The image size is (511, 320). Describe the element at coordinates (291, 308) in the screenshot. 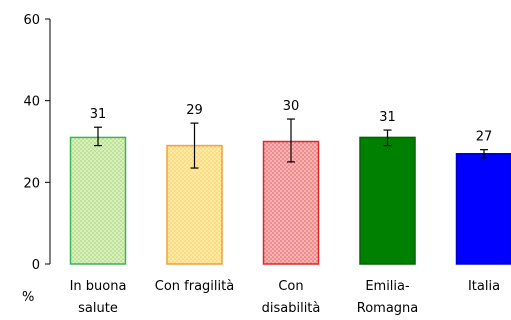

I see `x-tick-label: disabilità` at that location.